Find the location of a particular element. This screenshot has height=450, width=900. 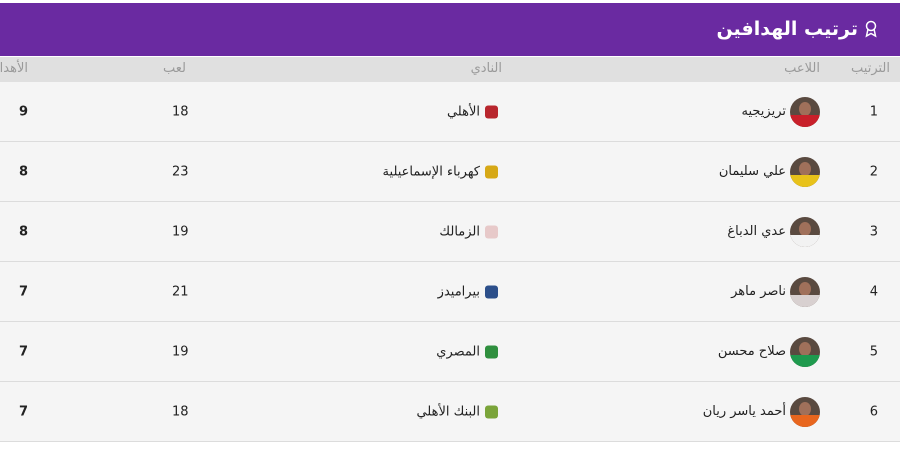

player-name: أحمد ياسر ريان is located at coordinates (744, 411).